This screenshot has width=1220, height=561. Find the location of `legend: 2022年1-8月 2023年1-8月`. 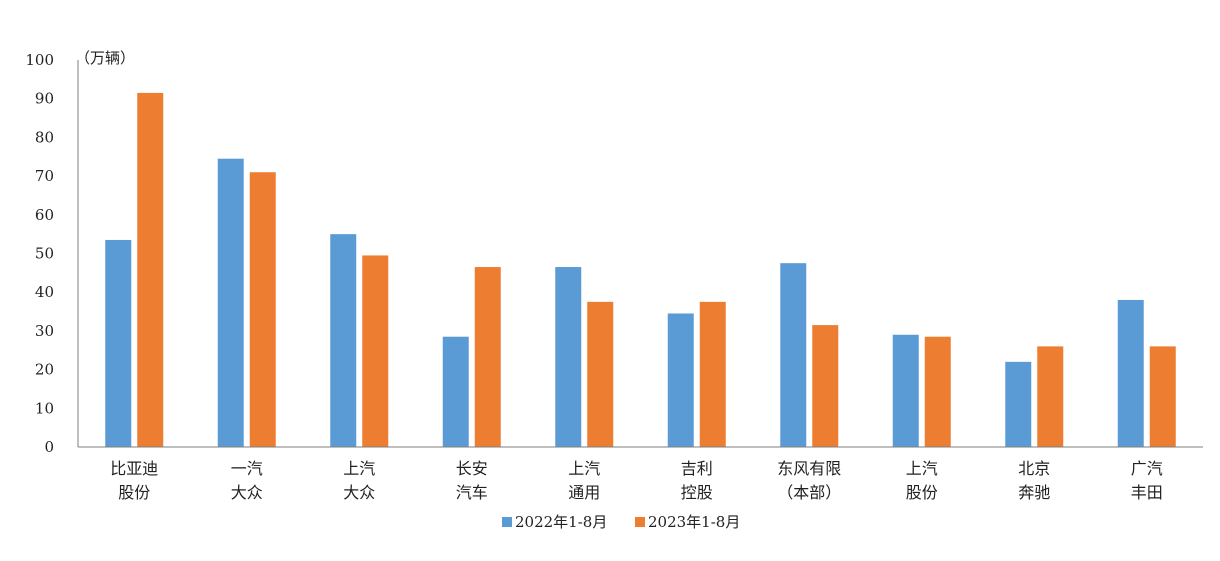

legend: 2022年1-8月 2023年1-8月 is located at coordinates (621, 522).